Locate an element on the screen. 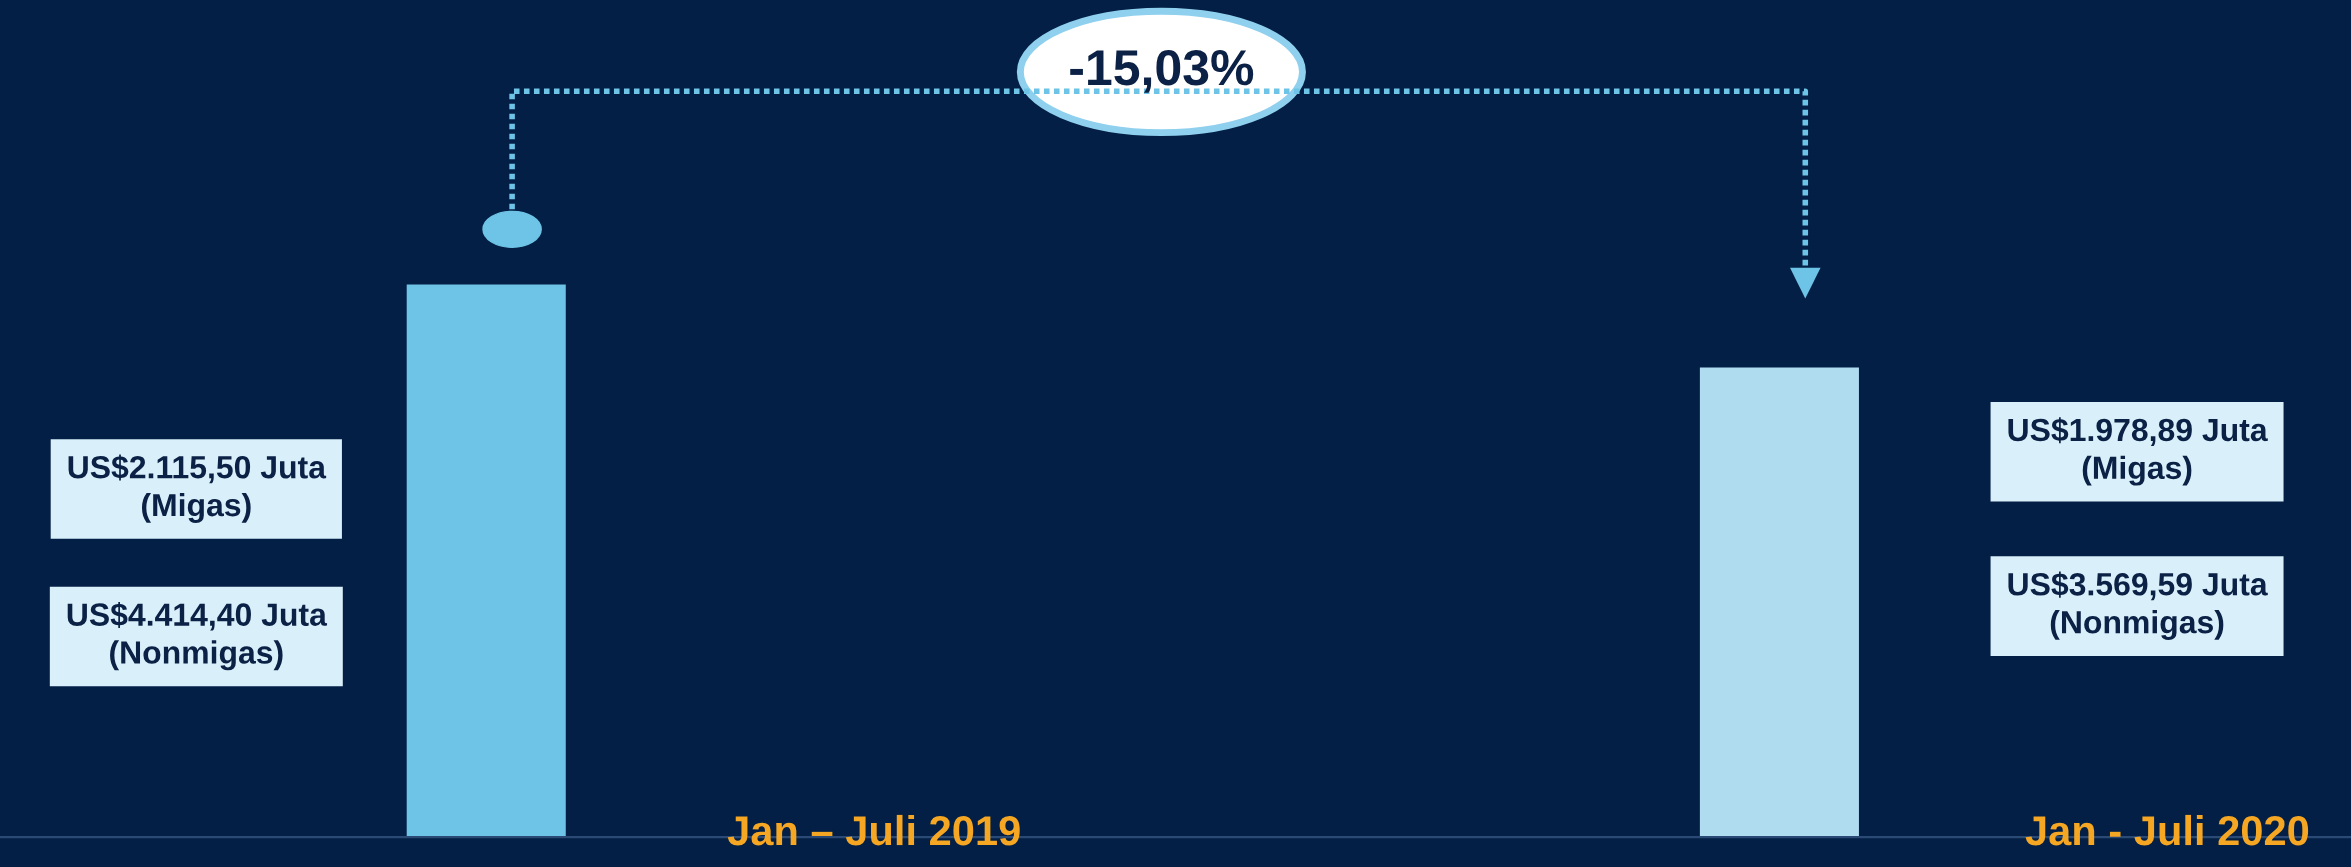  annotation: US$2.115,50 Juta (Migas) is located at coordinates (197, 488).